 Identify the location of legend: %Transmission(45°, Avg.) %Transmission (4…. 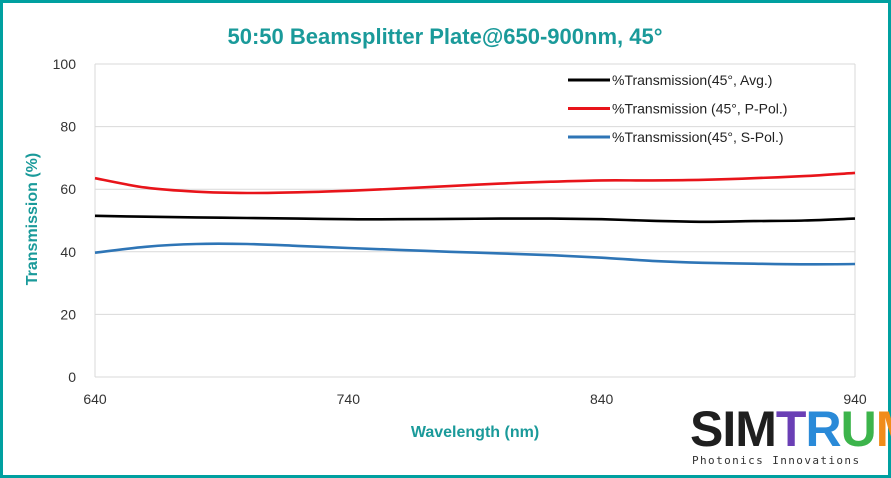
(677, 108).